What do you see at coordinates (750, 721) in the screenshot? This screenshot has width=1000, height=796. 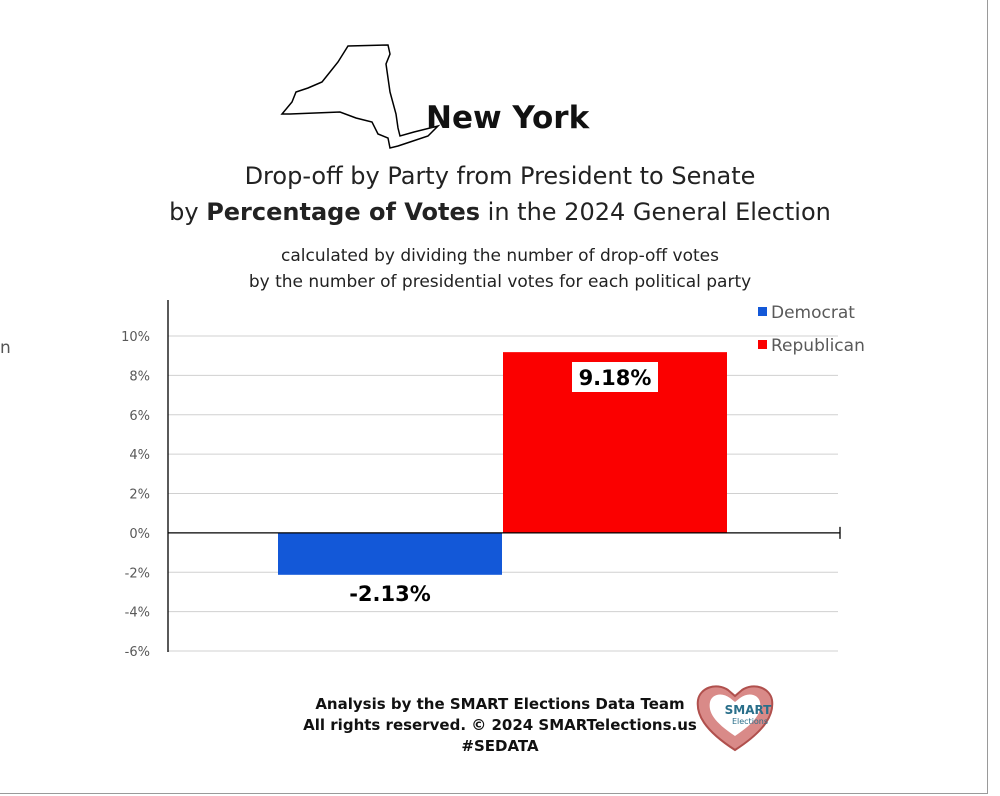 I see `logo-subtext: Elections` at bounding box center [750, 721].